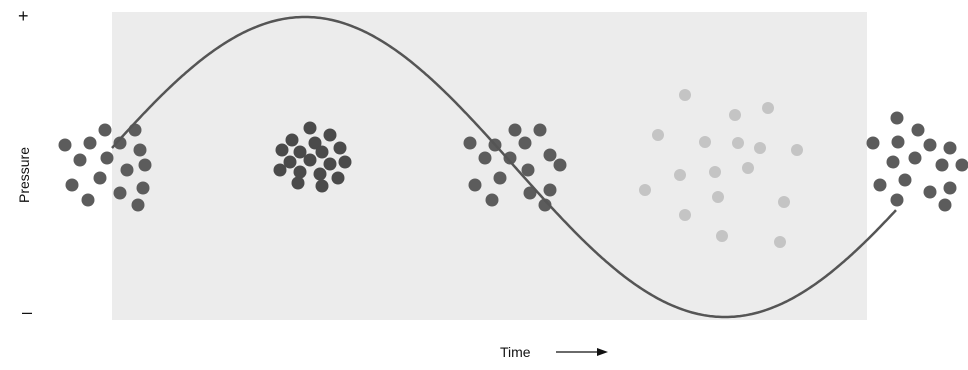  Describe the element at coordinates (515, 352) in the screenshot. I see `x-axis-label: Time` at that location.